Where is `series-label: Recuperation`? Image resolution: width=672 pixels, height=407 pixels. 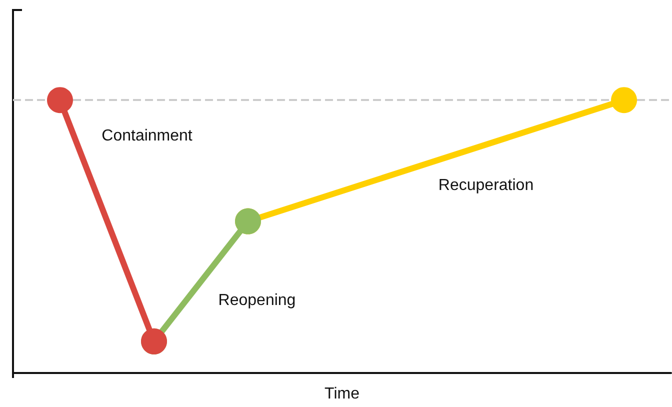
series-label: Recuperation is located at coordinates (486, 185).